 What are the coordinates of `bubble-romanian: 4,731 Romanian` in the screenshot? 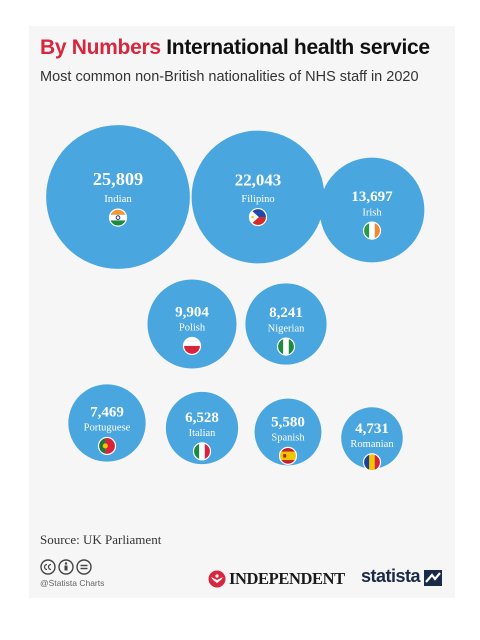 It's located at (372, 439).